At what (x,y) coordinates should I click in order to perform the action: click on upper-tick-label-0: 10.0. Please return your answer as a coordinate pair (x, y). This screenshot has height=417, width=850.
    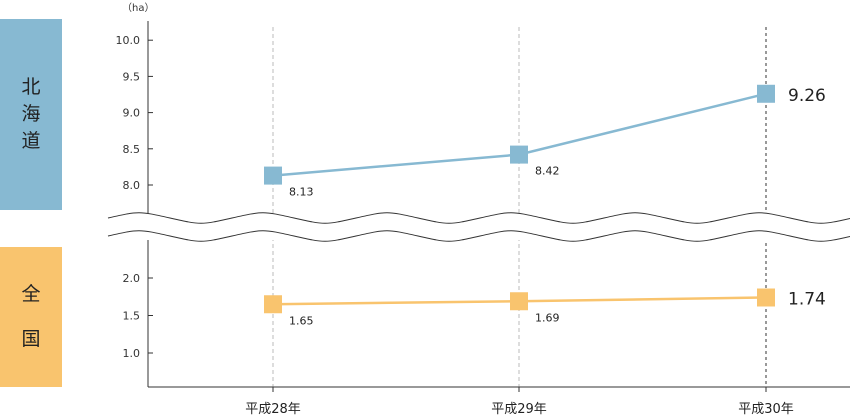
    Looking at the image, I should click on (128, 40).